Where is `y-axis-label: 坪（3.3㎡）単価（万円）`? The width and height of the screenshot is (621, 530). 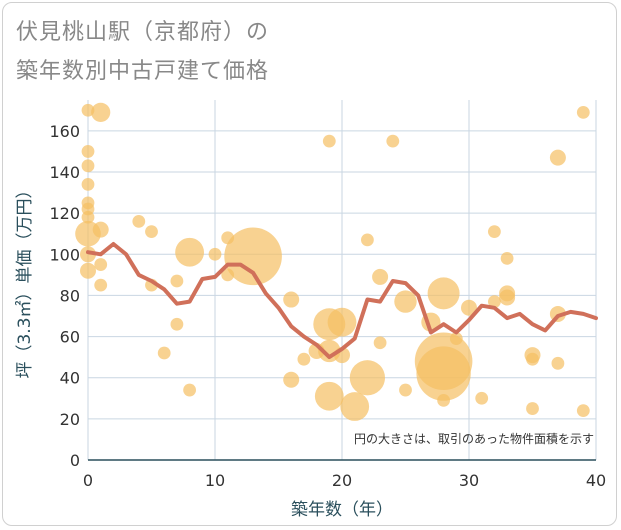
y-axis-label: 坪（3.3㎡）単価（万円） is located at coordinates (25, 279).